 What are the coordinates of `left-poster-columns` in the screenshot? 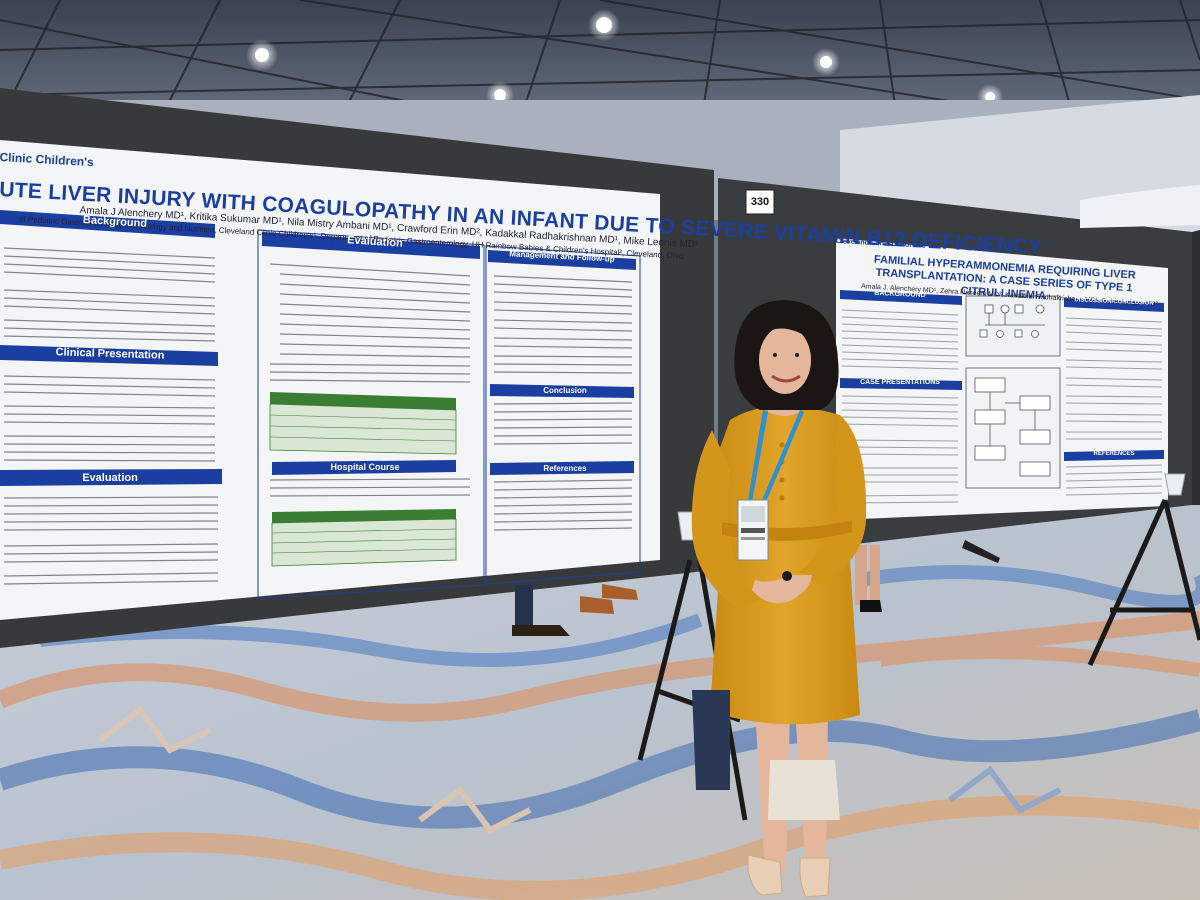 It's located at (449, 414).